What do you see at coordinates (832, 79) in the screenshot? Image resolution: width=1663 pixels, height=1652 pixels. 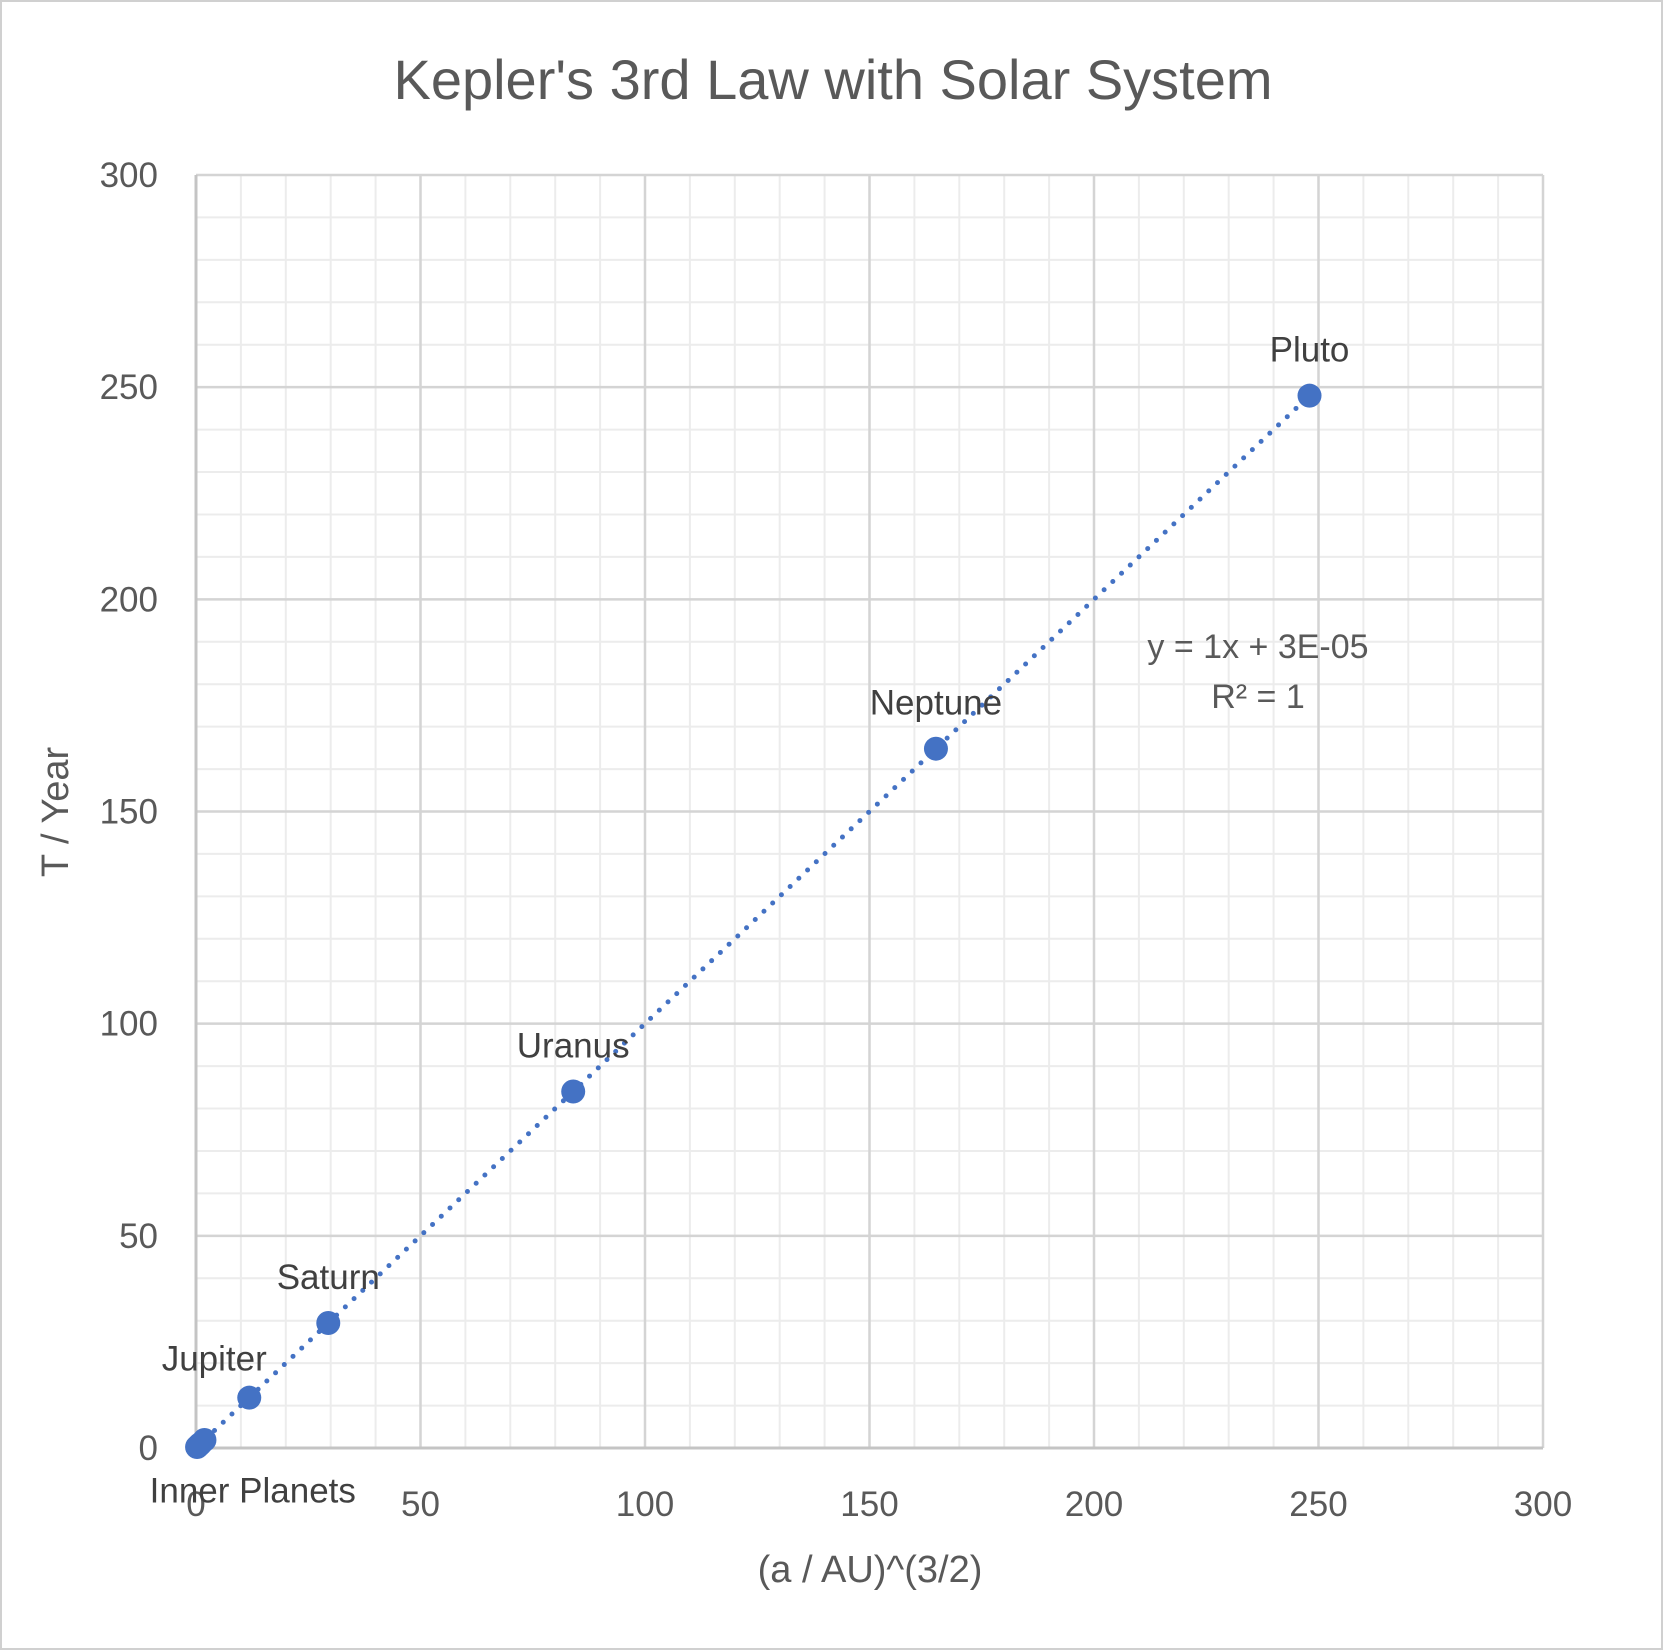 I see `chart-title: Kepler's 3rd Law with Solar System` at bounding box center [832, 79].